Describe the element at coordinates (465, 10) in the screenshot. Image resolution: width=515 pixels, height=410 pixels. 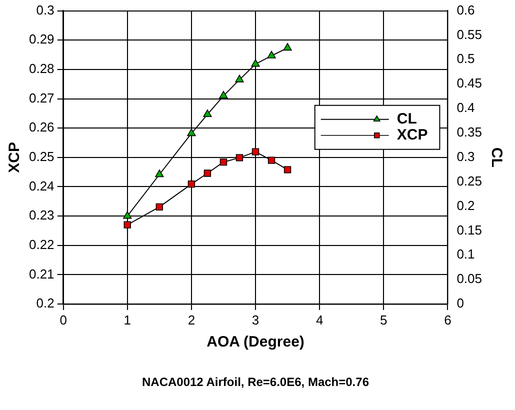
I see `y2-tick-label: 0.6` at that location.